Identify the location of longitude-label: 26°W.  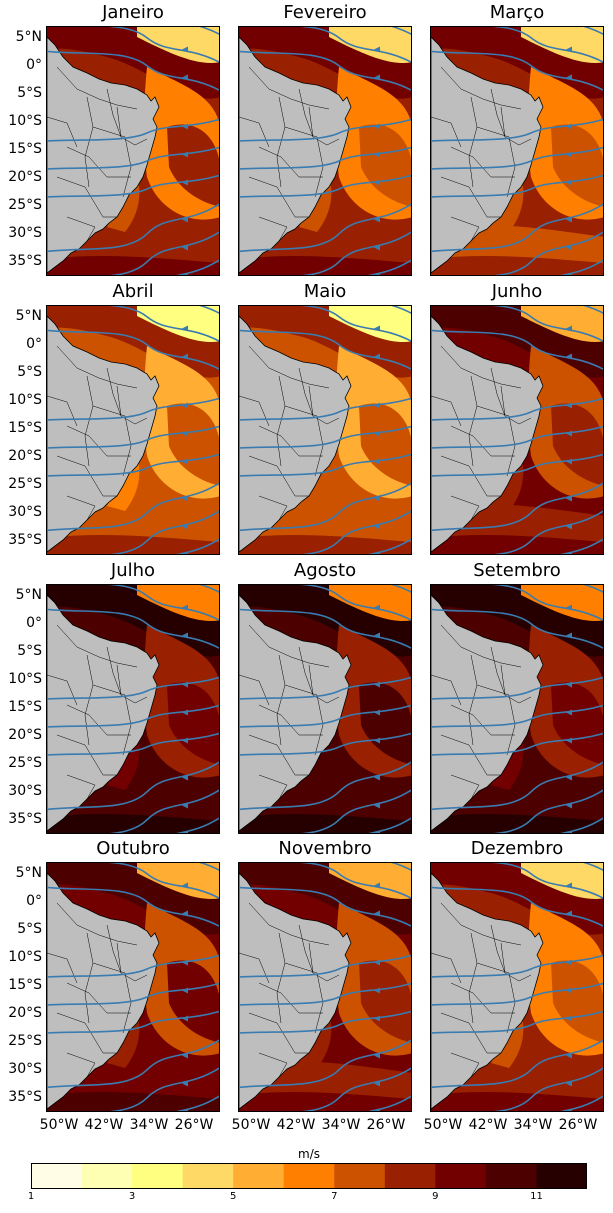
(386, 1125).